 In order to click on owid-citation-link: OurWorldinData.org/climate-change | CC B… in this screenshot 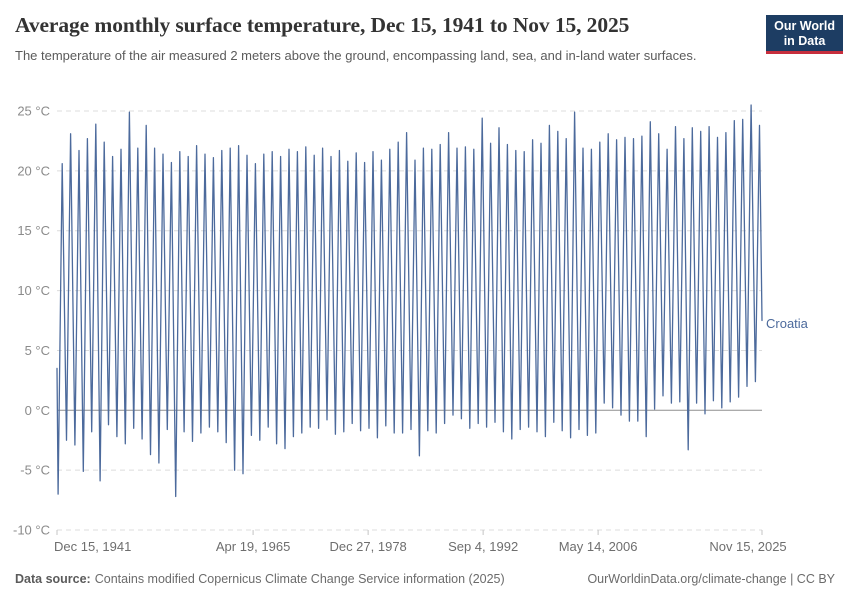, I will do `click(711, 579)`.